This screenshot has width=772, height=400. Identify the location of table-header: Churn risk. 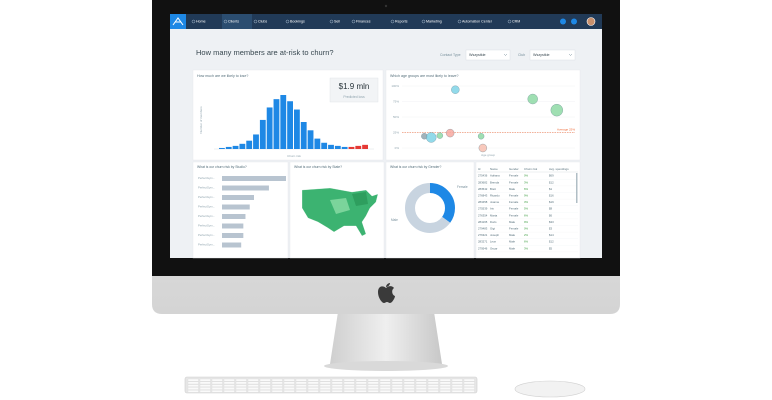
(531, 169).